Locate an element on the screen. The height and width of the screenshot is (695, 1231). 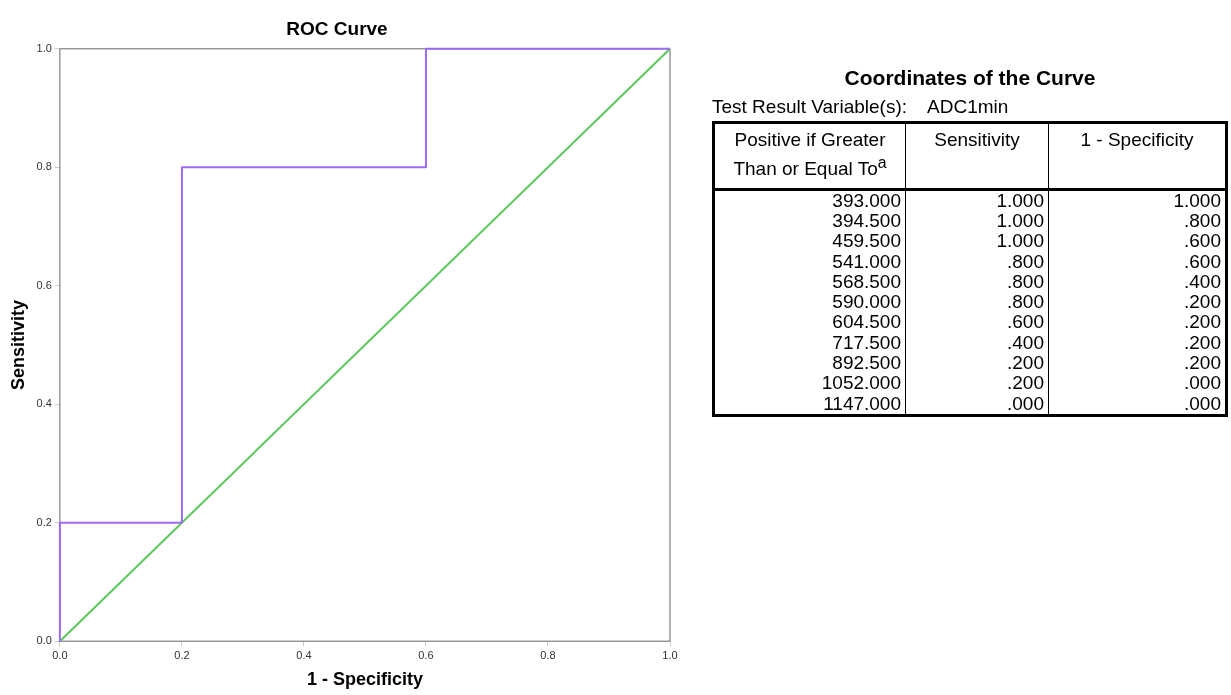
category-label: 1052.000 is located at coordinates (809, 383).